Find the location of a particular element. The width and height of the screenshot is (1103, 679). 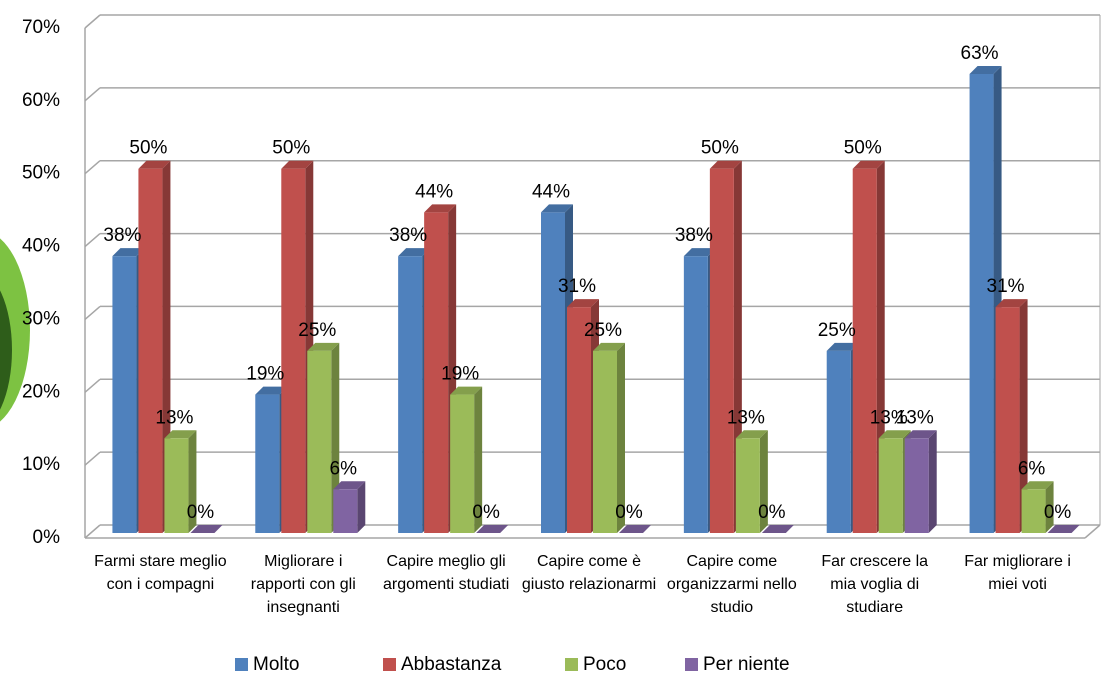

y-tick-label: 20% is located at coordinates (41, 391).